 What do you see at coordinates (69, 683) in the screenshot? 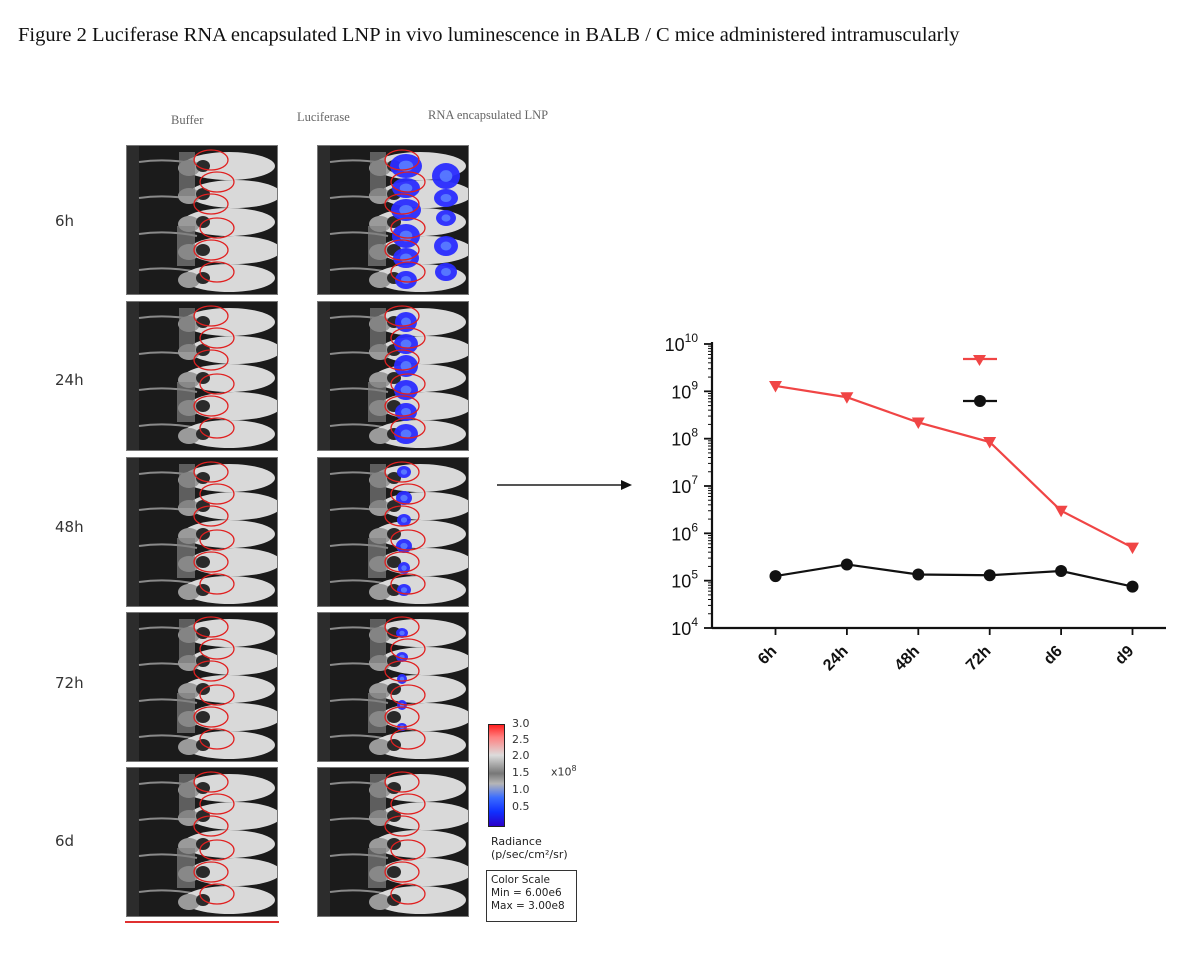
I see `time-label-72h: 72h` at bounding box center [69, 683].